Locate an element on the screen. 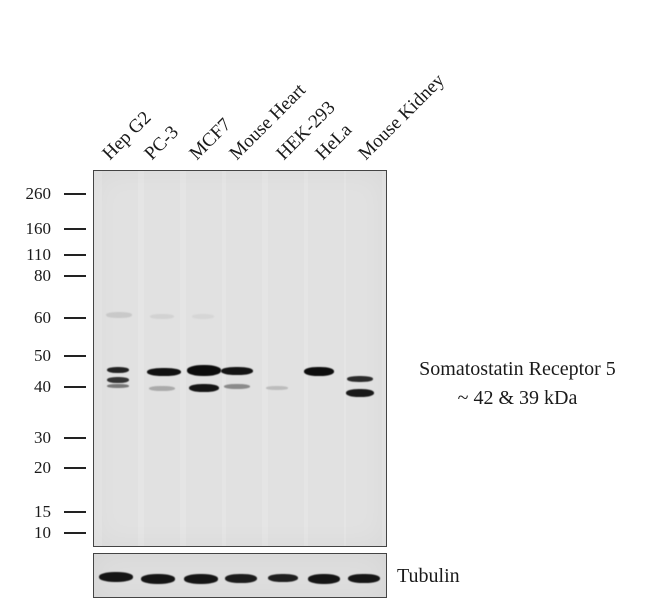 The width and height of the screenshot is (650, 604). marker-label: 30 is located at coordinates (42, 437).